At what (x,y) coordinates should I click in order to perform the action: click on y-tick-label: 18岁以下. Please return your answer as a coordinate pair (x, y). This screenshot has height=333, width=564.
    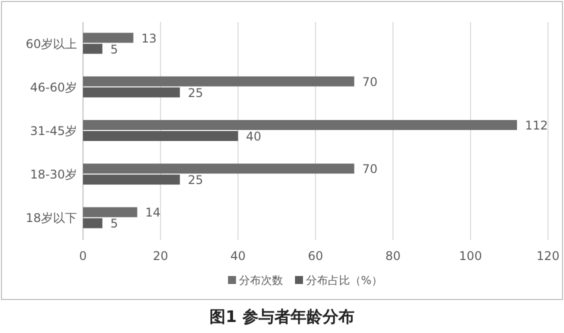
    Looking at the image, I should click on (51, 218).